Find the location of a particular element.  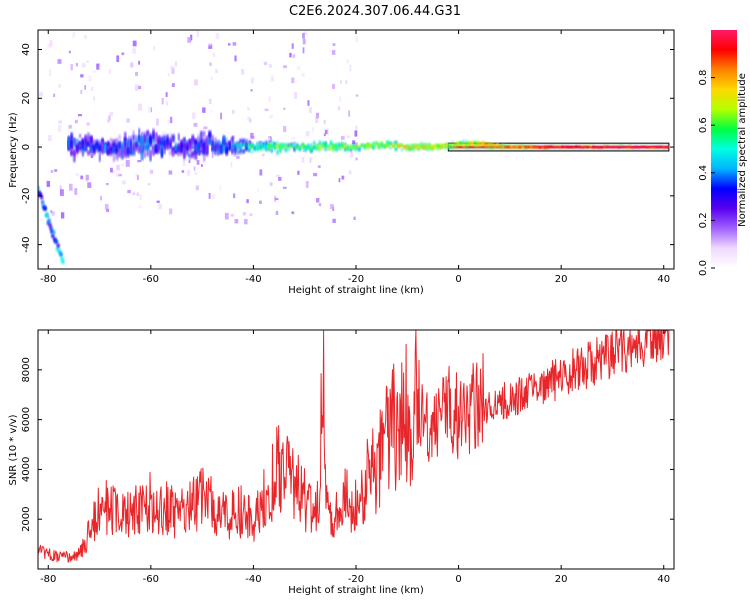

y-tick-label: 8000 is located at coordinates (26, 369).